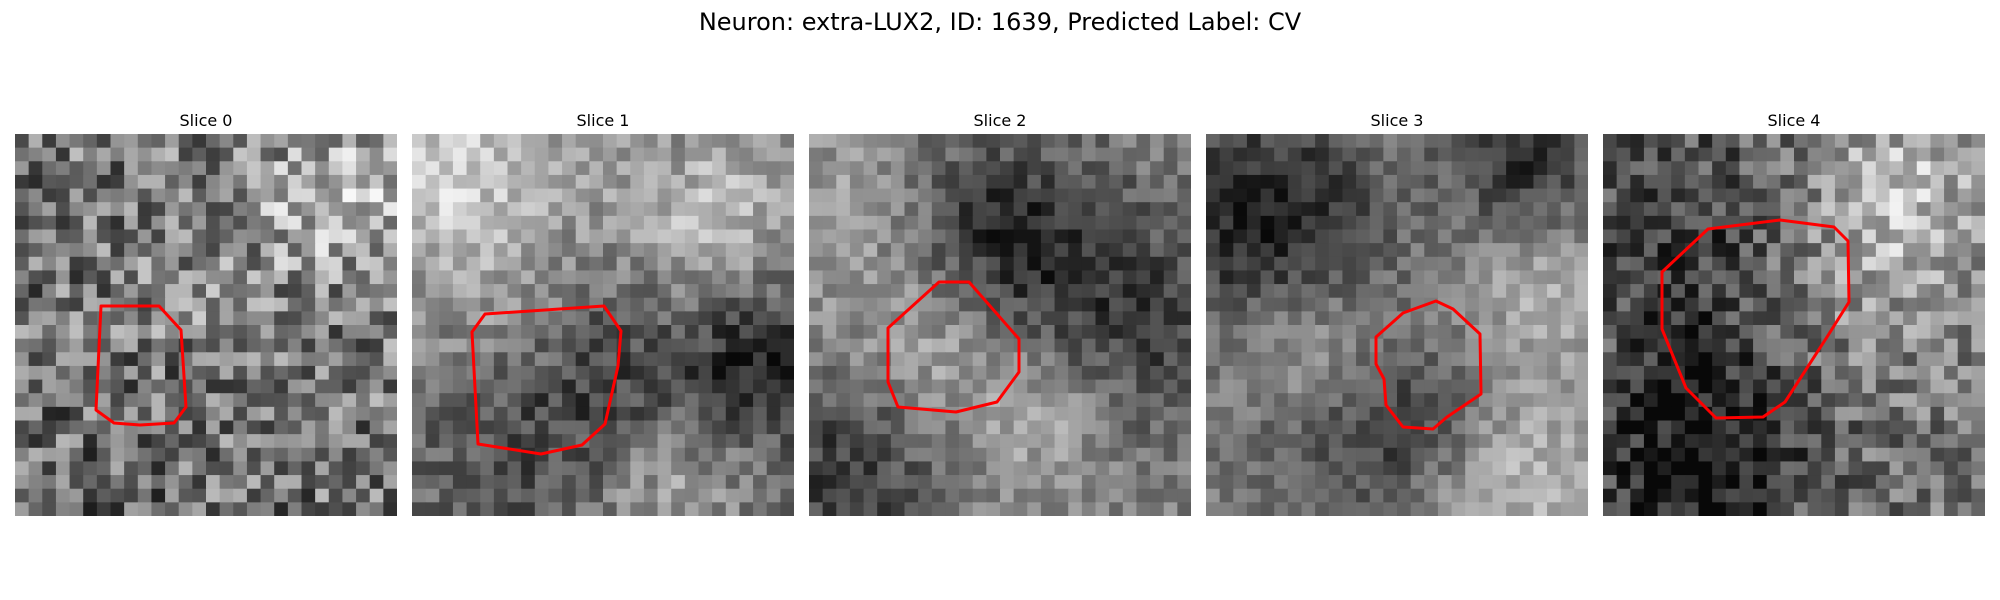 This screenshot has height=600, width=2000. Describe the element at coordinates (1000, 120) in the screenshot. I see `slice-title-2: Slice 2` at that location.